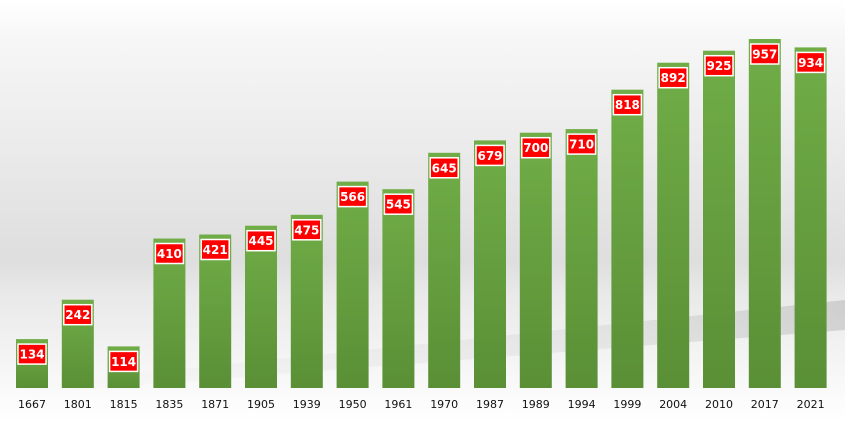  Describe the element at coordinates (353, 404) in the screenshot. I see `x-tick-label: 1950` at that location.